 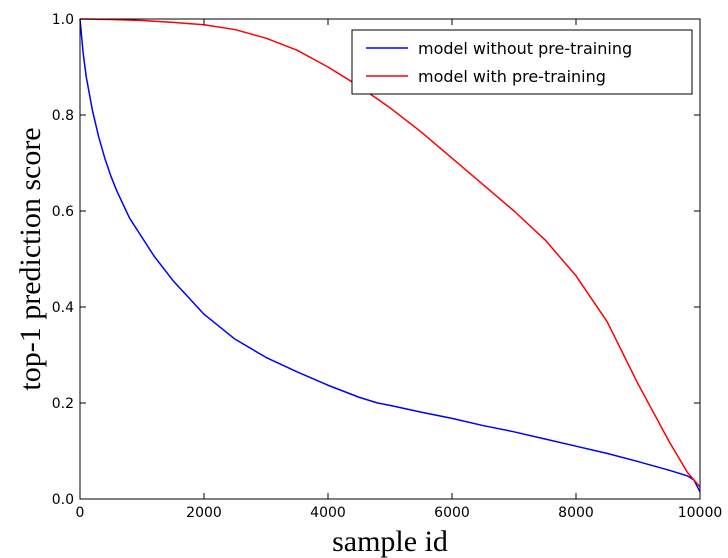 What do you see at coordinates (63, 20) in the screenshot?
I see `y-tick-label: 1.0` at bounding box center [63, 20].